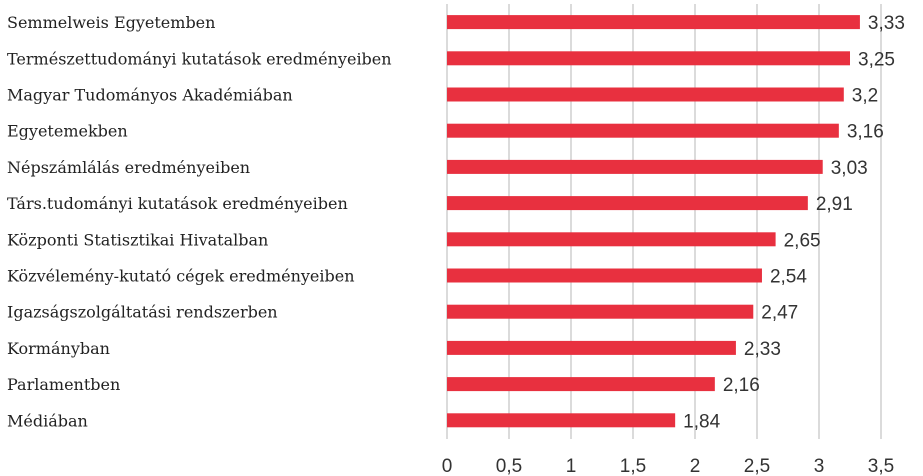  I want to click on category-label: Közvélemény-kutató cégek eredményeiben, so click(181, 276).